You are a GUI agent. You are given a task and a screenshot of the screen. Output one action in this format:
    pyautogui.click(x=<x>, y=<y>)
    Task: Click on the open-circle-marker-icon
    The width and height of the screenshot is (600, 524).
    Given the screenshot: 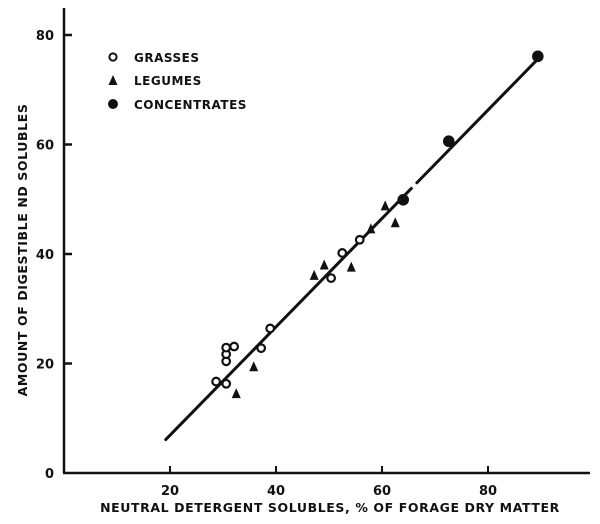 What is the action you would take?
    pyautogui.click(x=113, y=57)
    